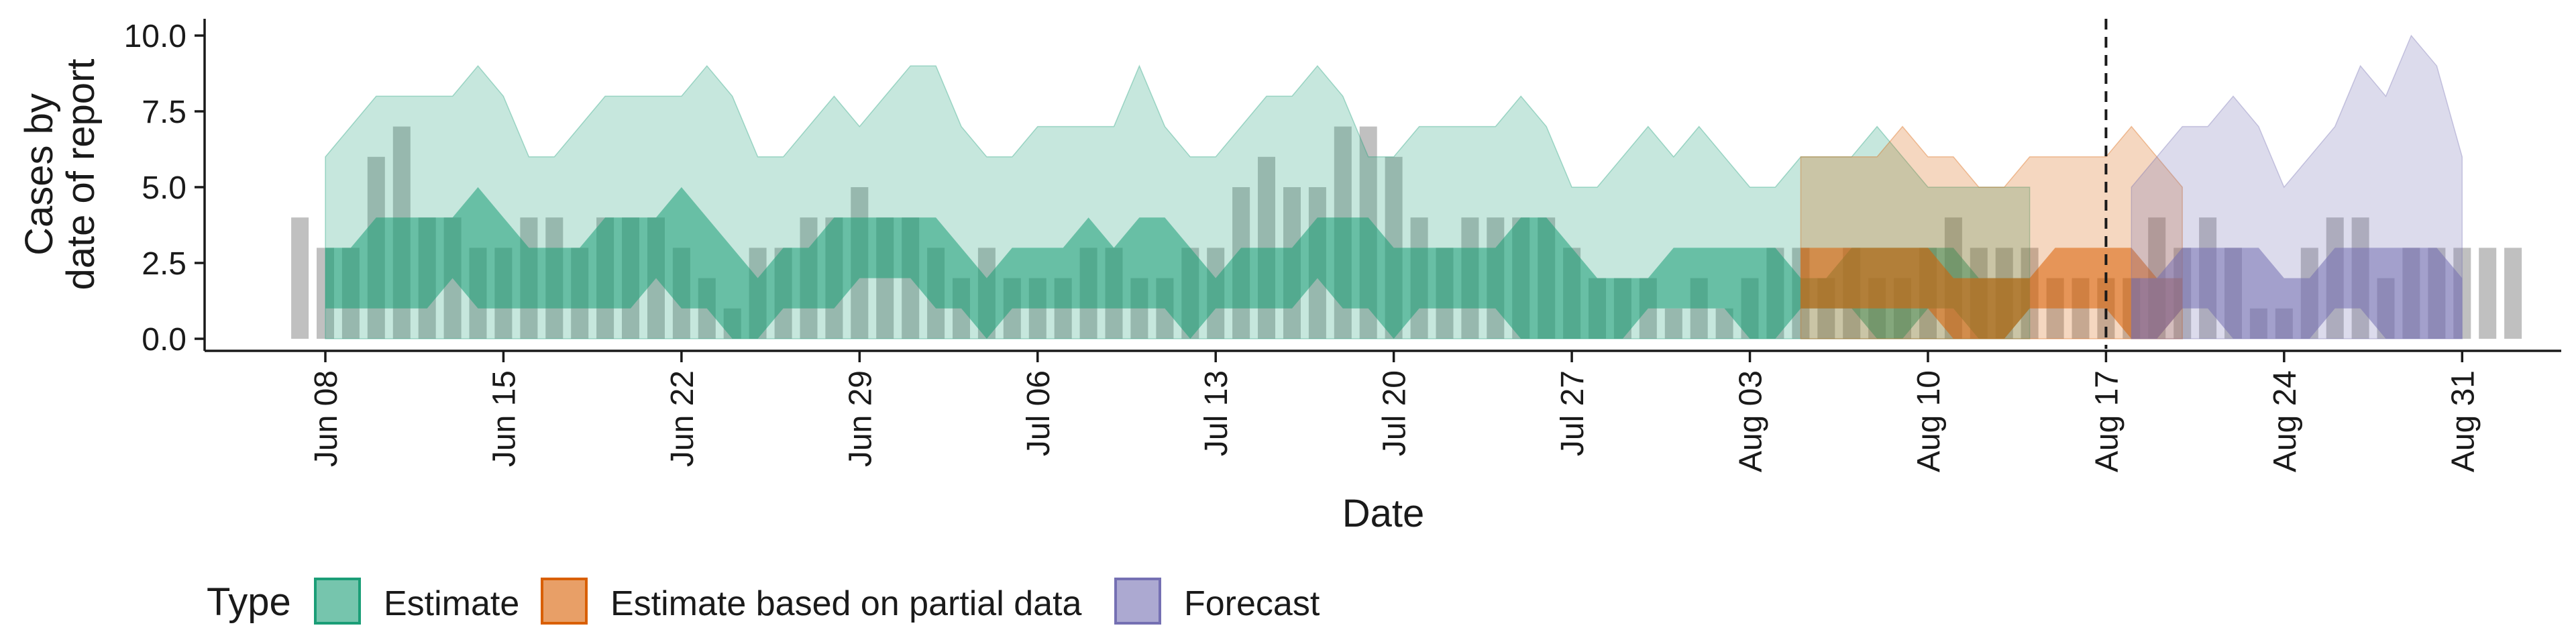  What do you see at coordinates (1039, 413) in the screenshot?
I see `x-tick-label: Jul 06` at bounding box center [1039, 413].